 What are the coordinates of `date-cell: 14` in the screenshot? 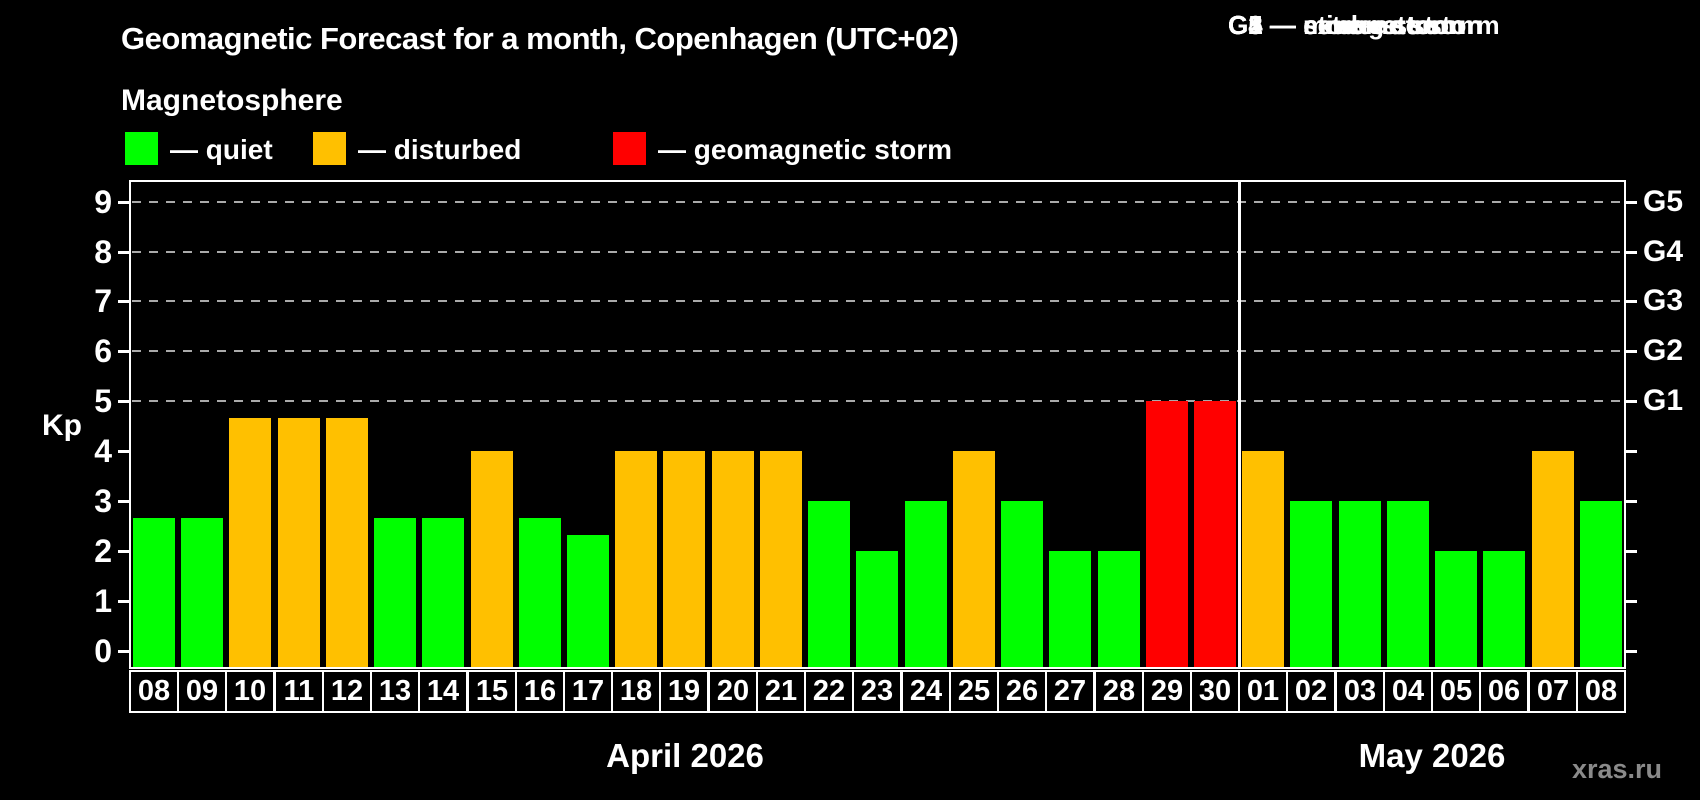 It's located at (443, 691).